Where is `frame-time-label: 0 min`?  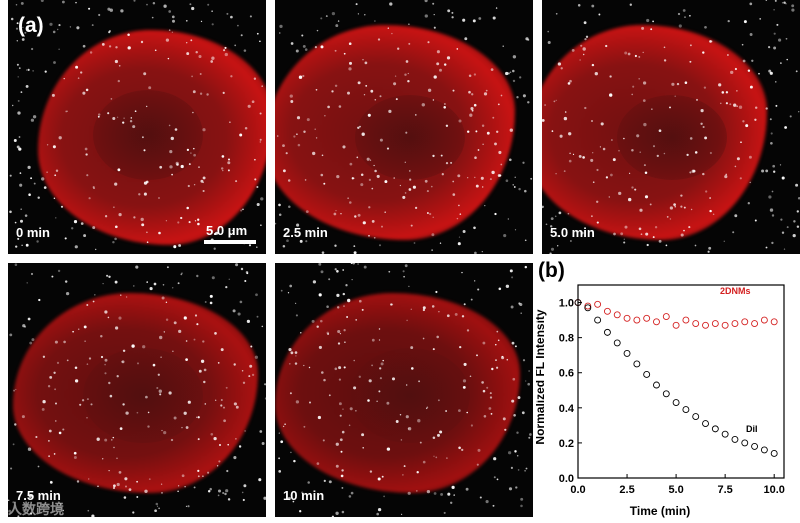 frame-time-label: 0 min is located at coordinates (33, 232).